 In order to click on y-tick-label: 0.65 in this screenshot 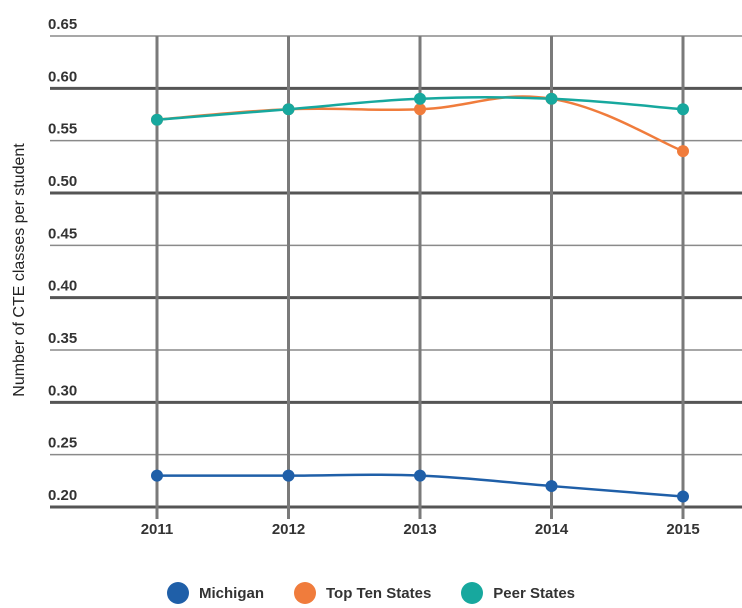, I will do `click(62, 24)`.